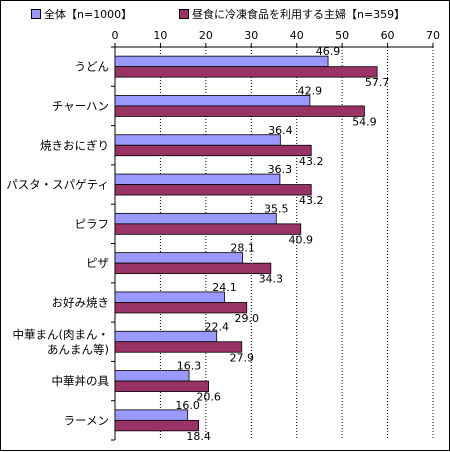 This screenshot has width=450, height=452. I want to click on data-label: 28.1, so click(242, 248).